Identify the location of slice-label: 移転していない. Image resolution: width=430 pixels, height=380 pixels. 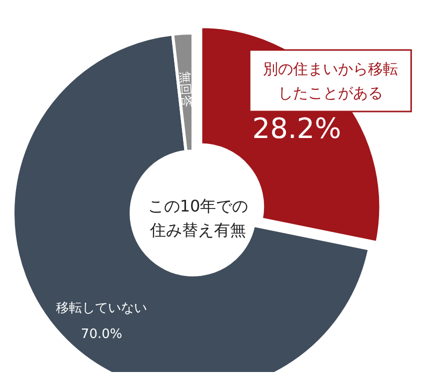
(102, 308).